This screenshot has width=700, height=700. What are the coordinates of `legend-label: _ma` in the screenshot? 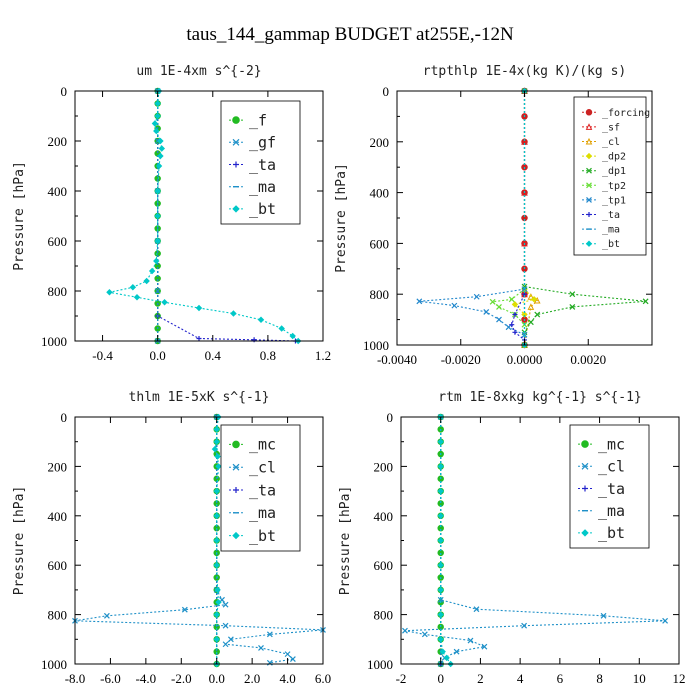 It's located at (611, 230).